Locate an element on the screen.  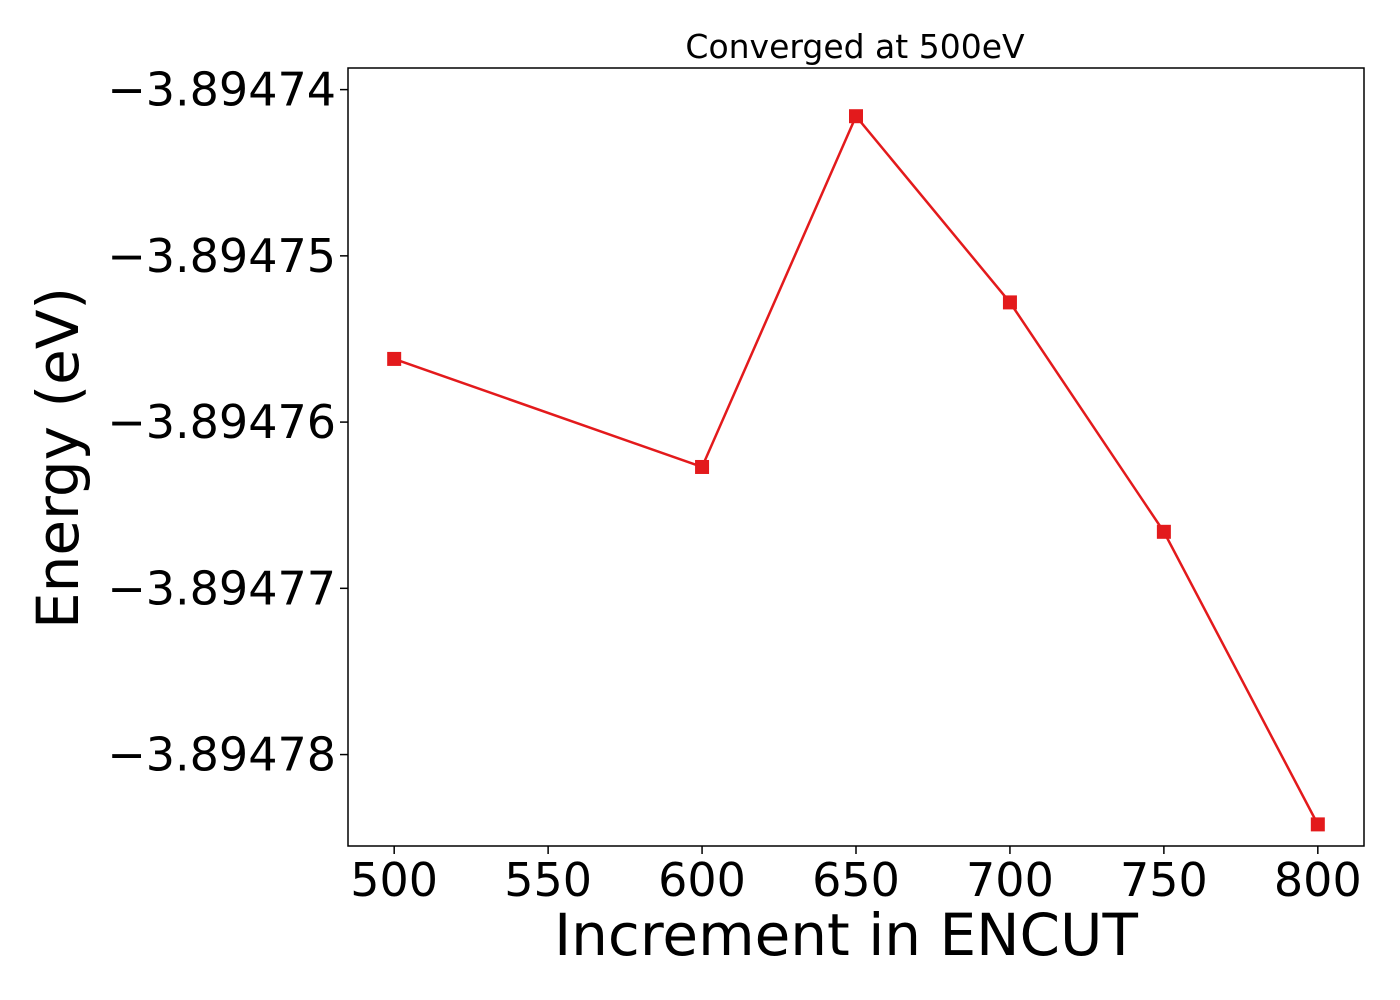
x-axis: 500 550 600 650 700 750 800 is located at coordinates (856, 876).